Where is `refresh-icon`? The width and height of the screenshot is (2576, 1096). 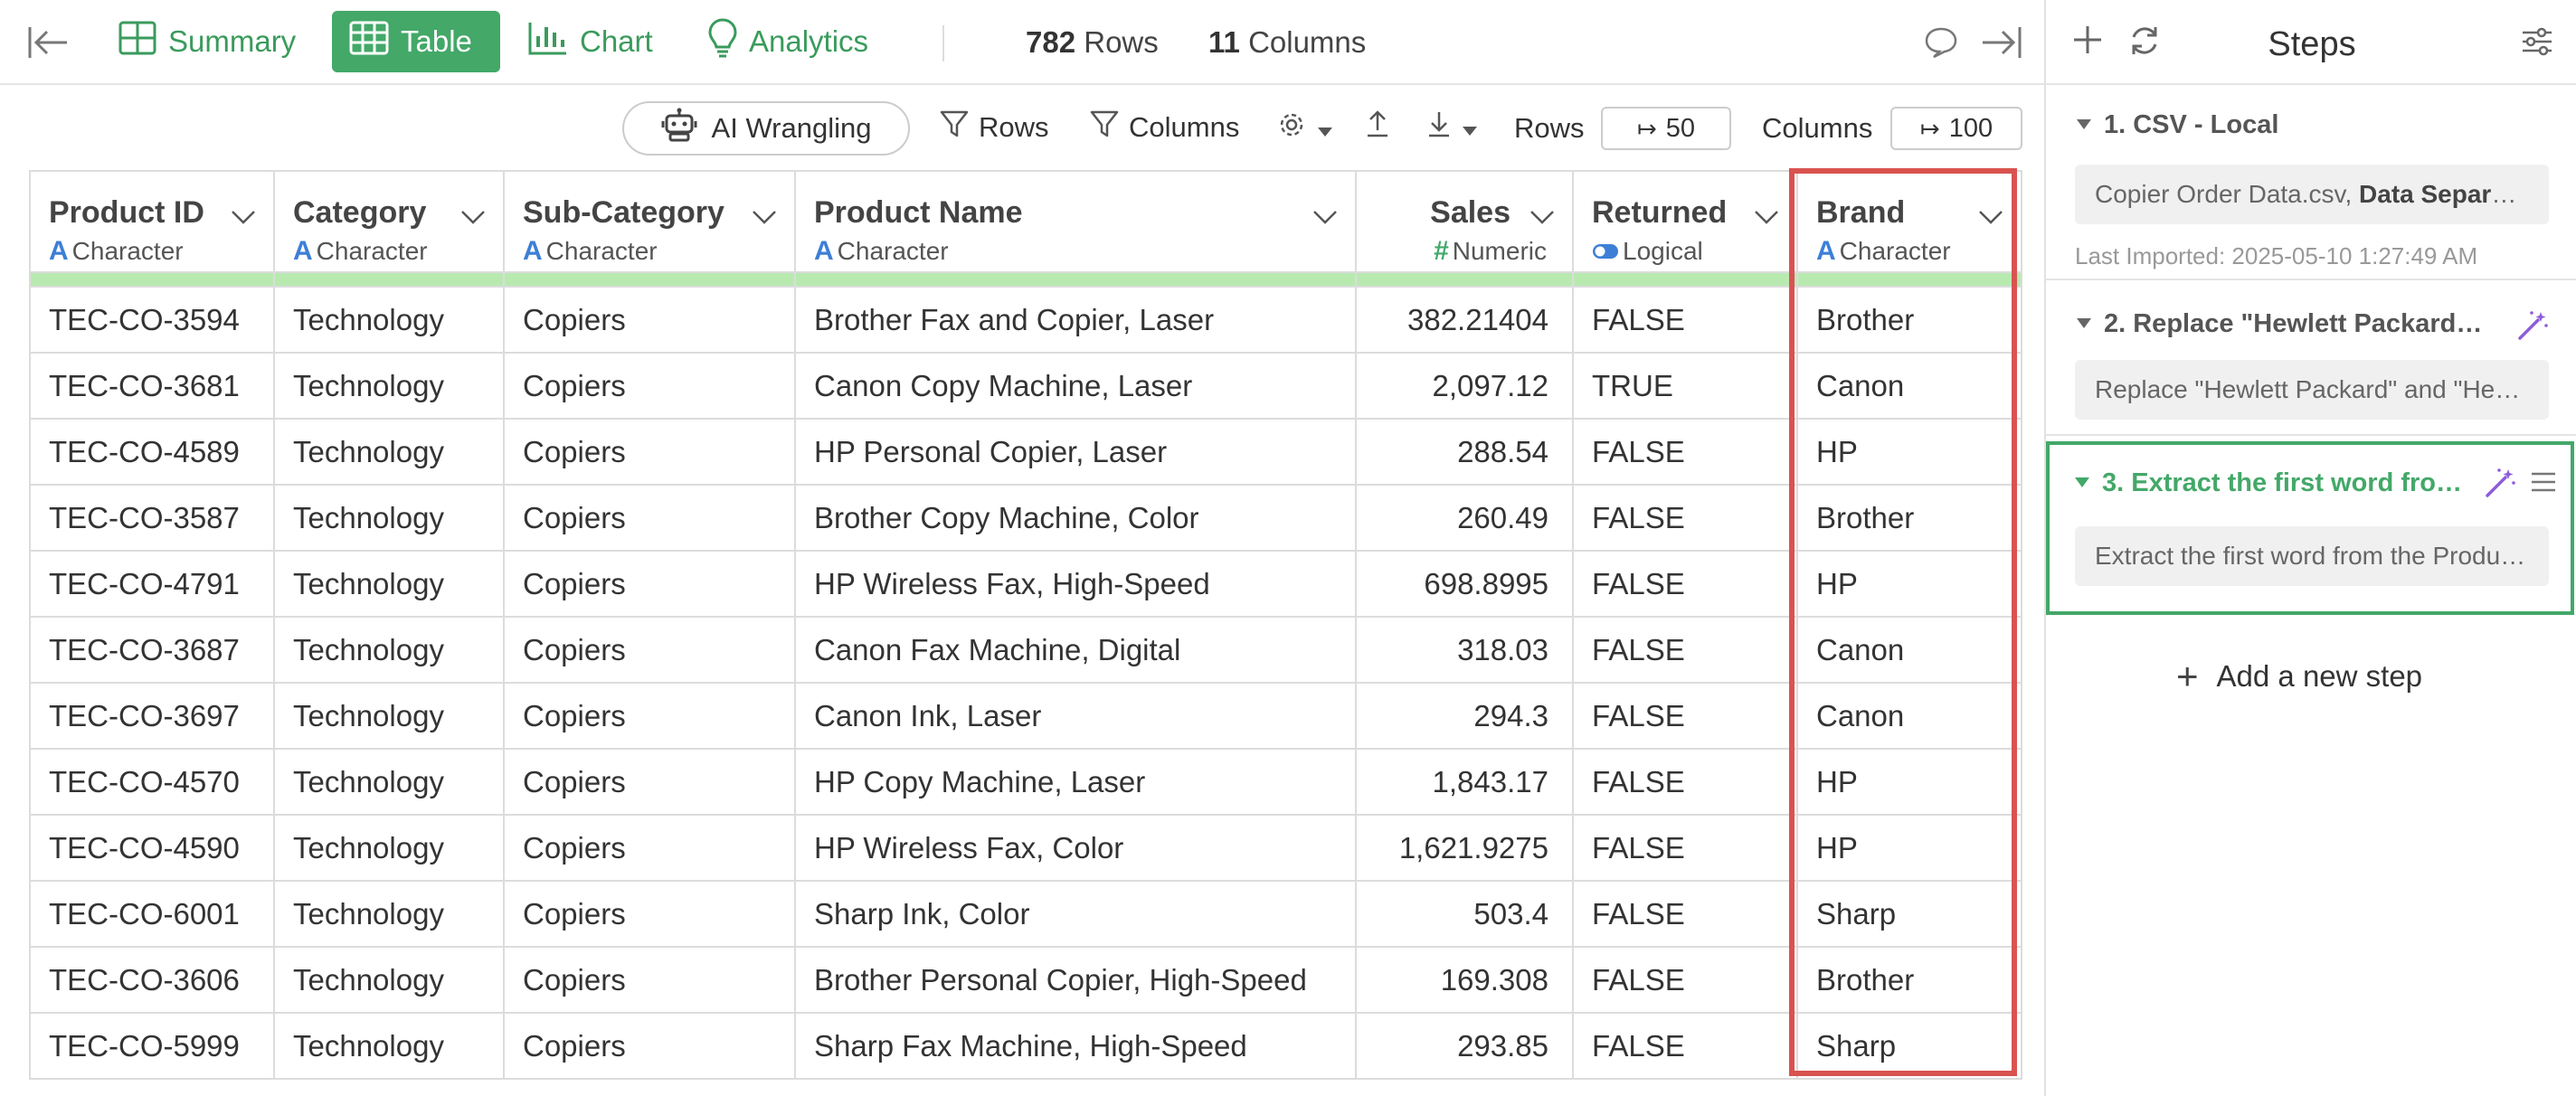
refresh-icon is located at coordinates (2145, 43).